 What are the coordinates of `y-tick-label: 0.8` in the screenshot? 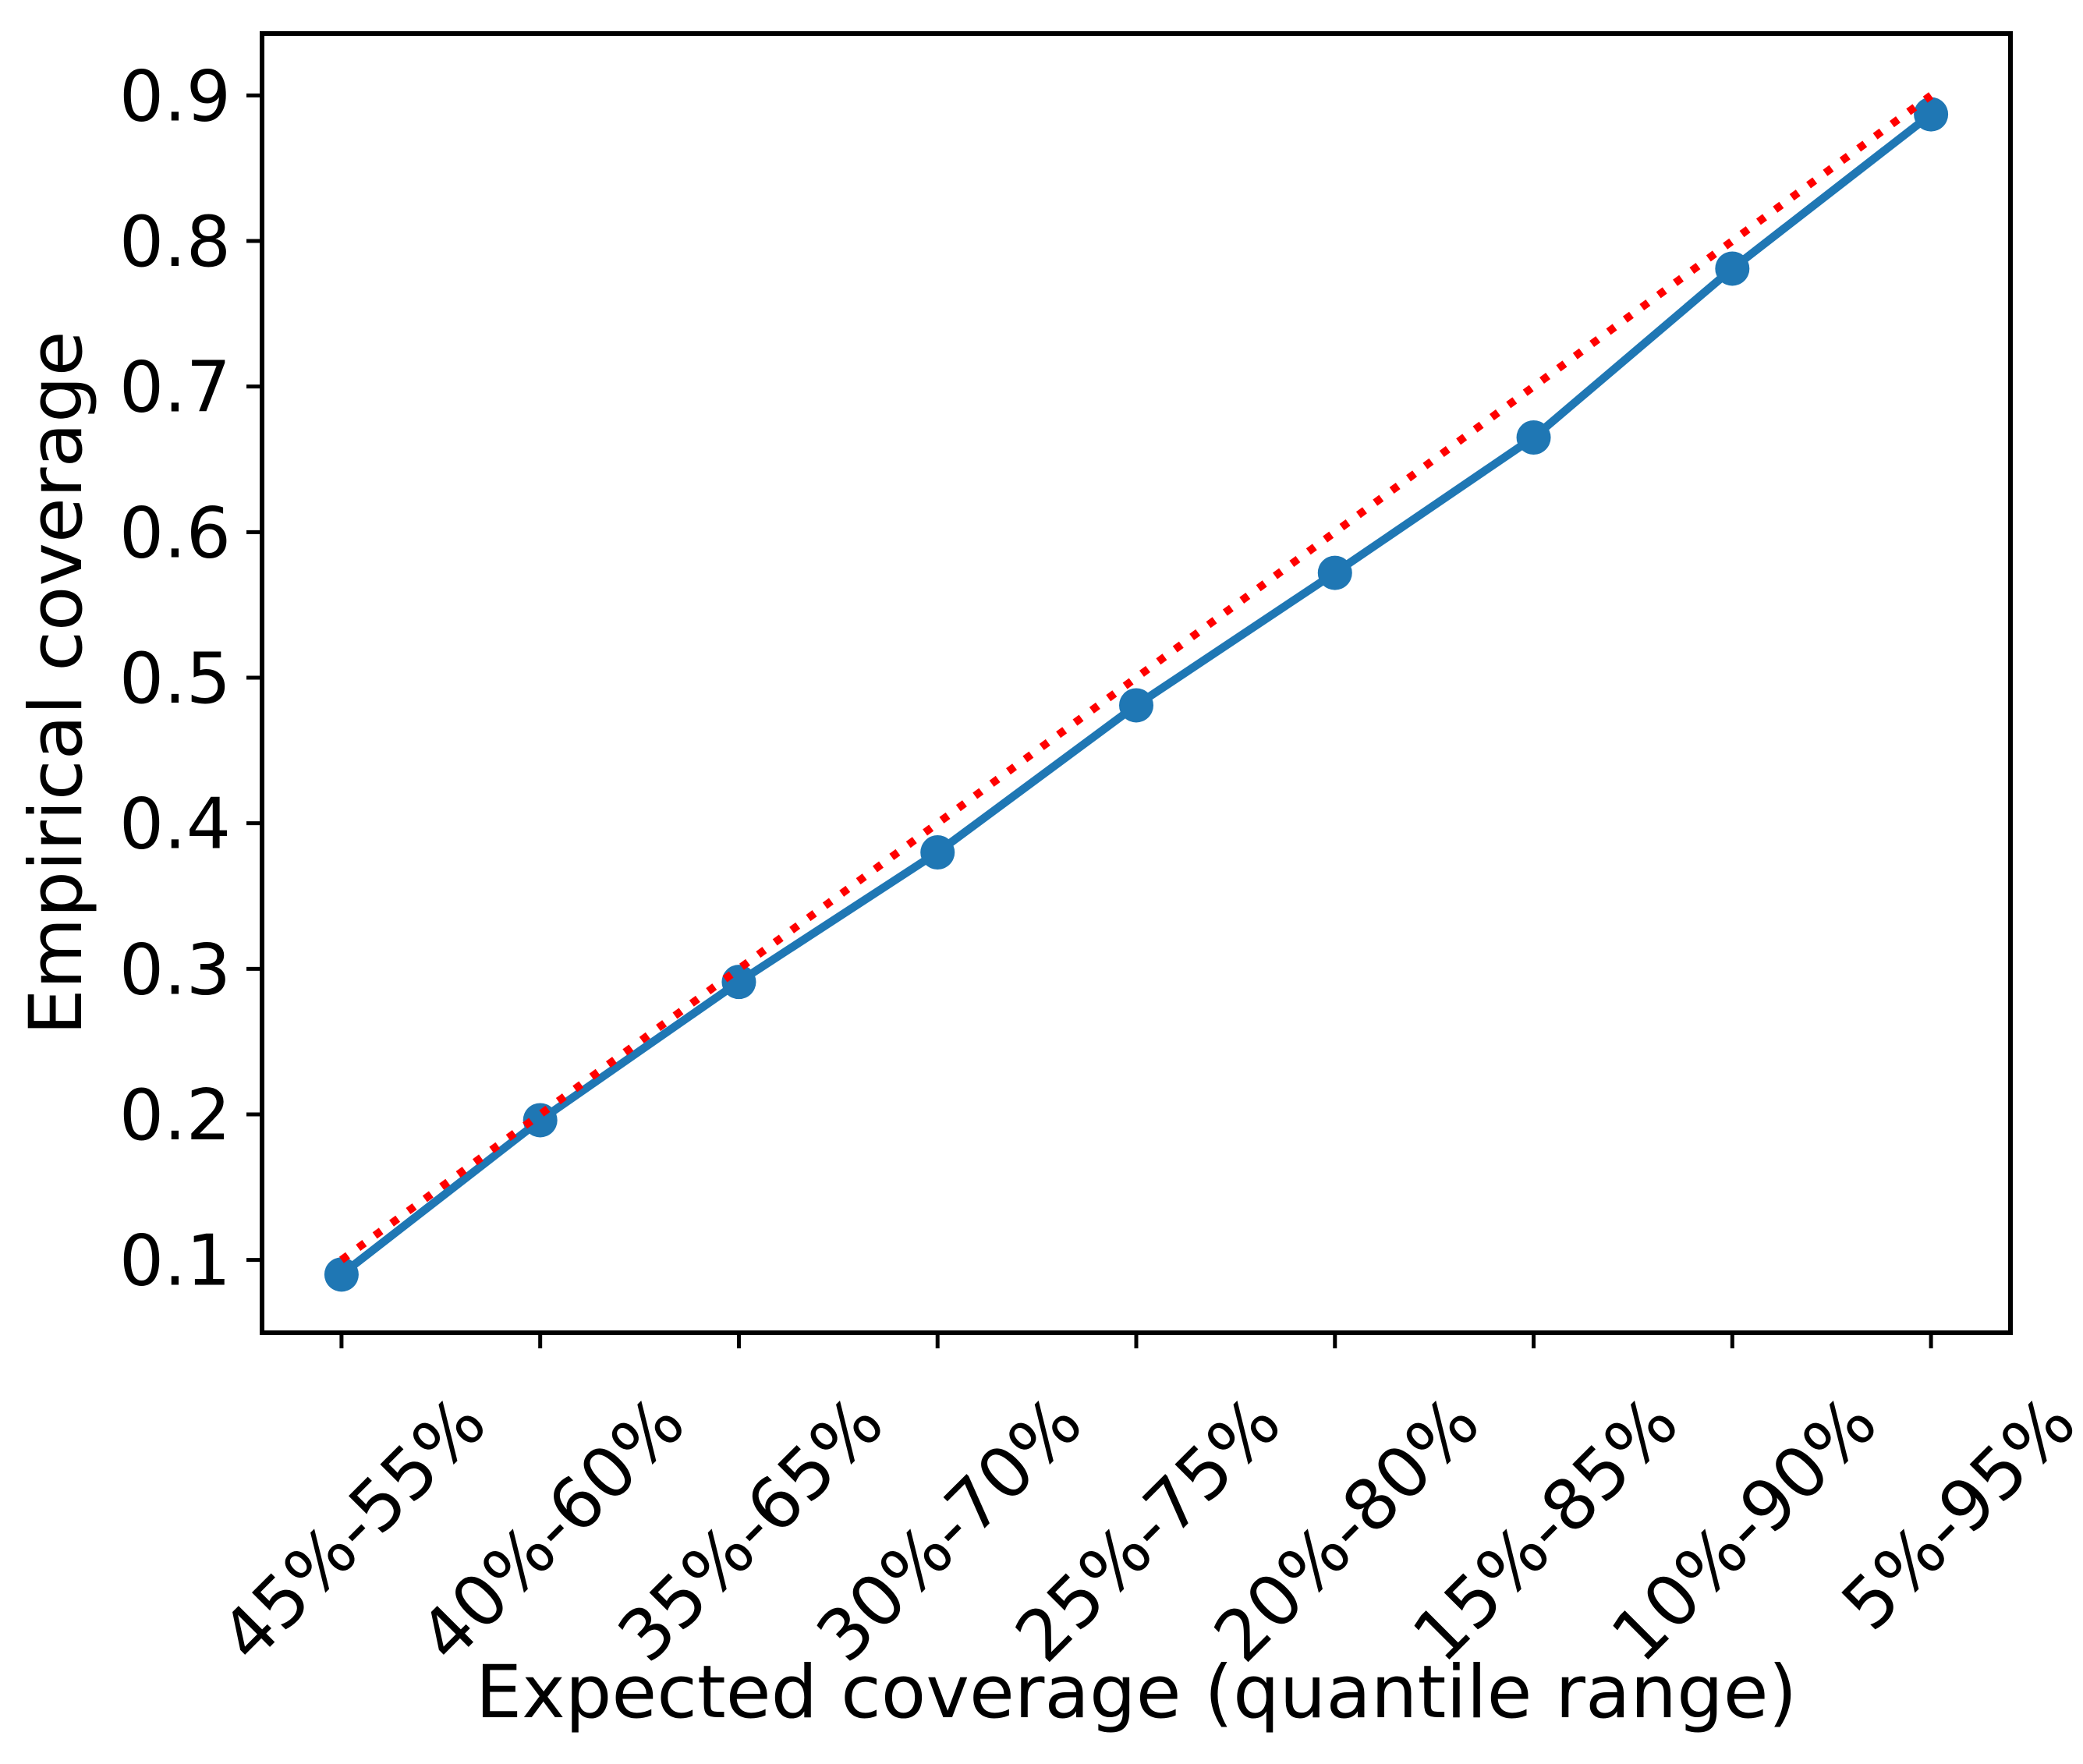 It's located at (175, 242).